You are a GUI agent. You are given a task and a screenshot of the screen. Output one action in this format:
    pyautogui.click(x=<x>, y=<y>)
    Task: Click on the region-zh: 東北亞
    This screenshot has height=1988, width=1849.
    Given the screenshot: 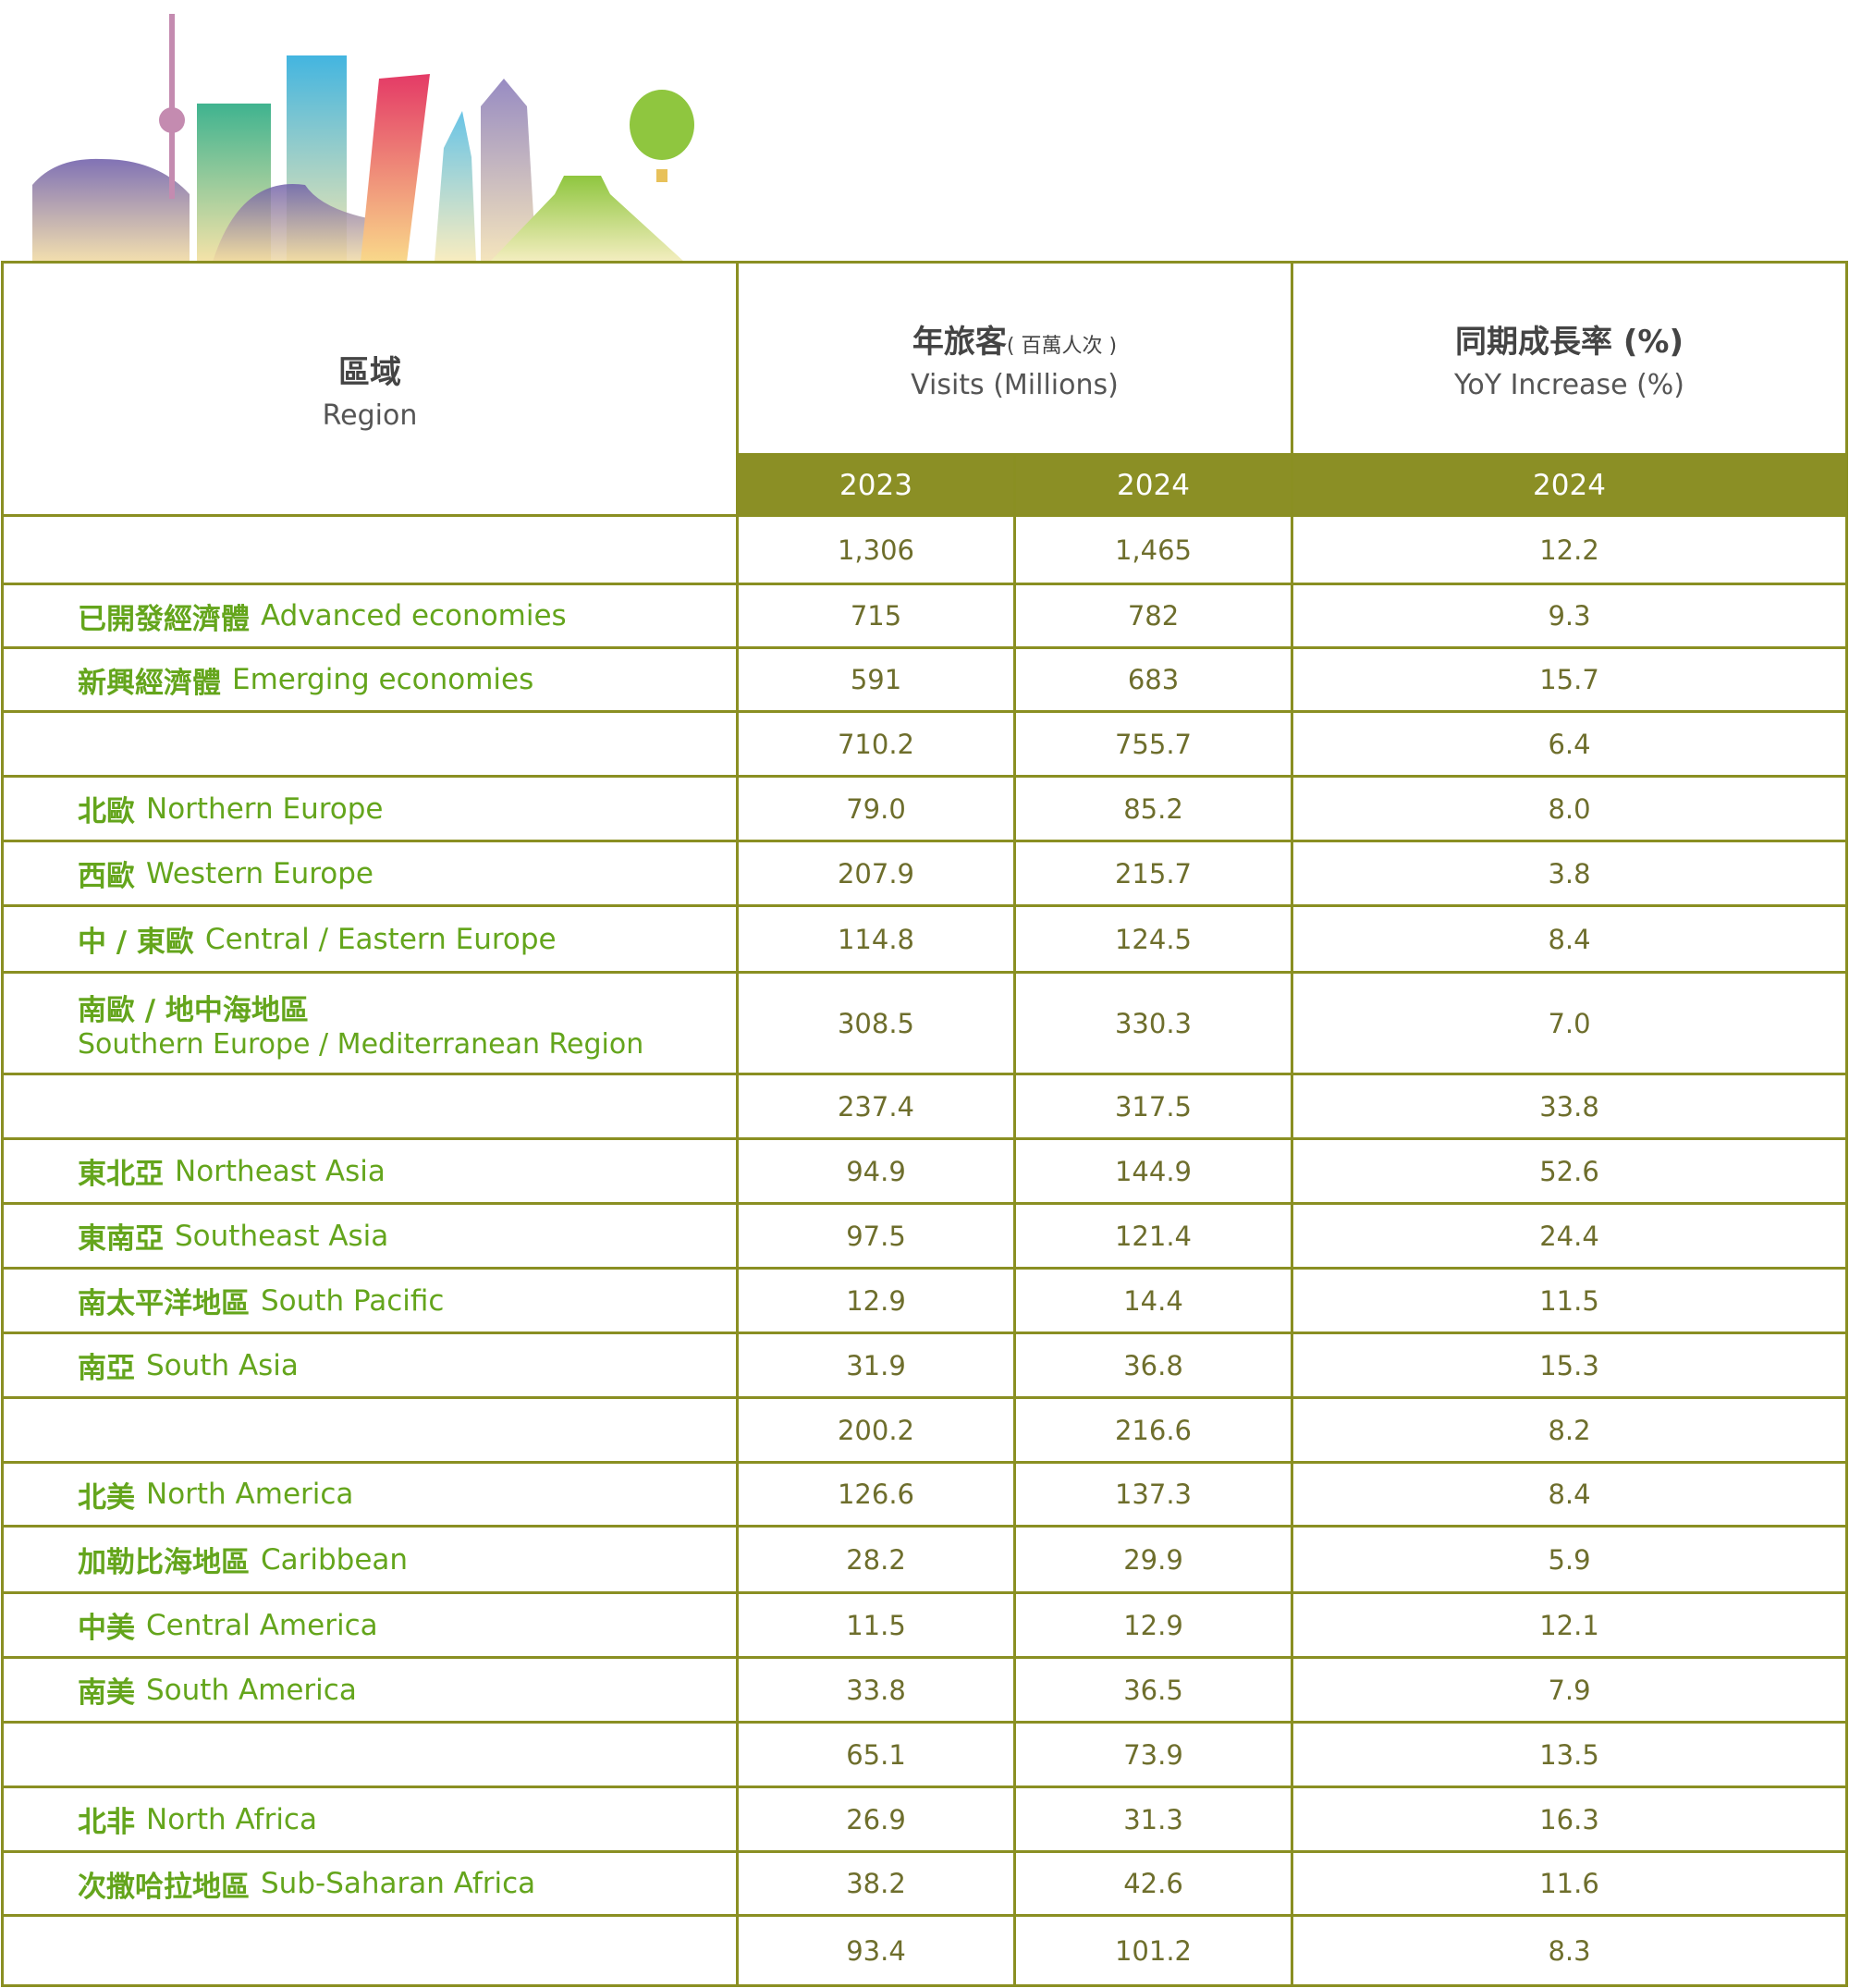 What is the action you would take?
    pyautogui.click(x=121, y=1174)
    